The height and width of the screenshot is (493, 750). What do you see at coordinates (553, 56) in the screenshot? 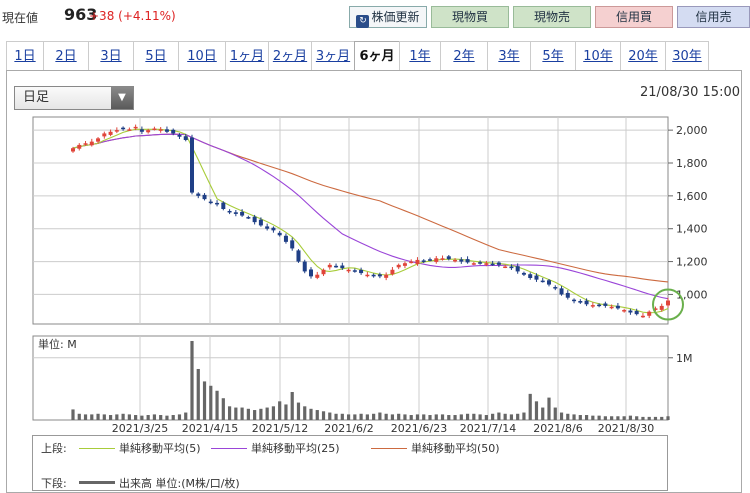
I see `tab-12: 5年` at bounding box center [553, 56].